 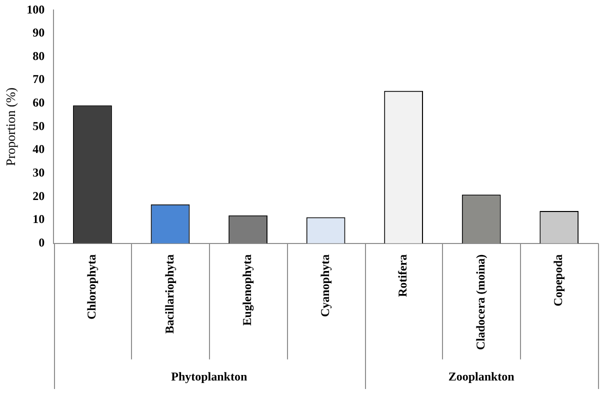 I want to click on x-tick-label: Copepoda, so click(x=558, y=280).